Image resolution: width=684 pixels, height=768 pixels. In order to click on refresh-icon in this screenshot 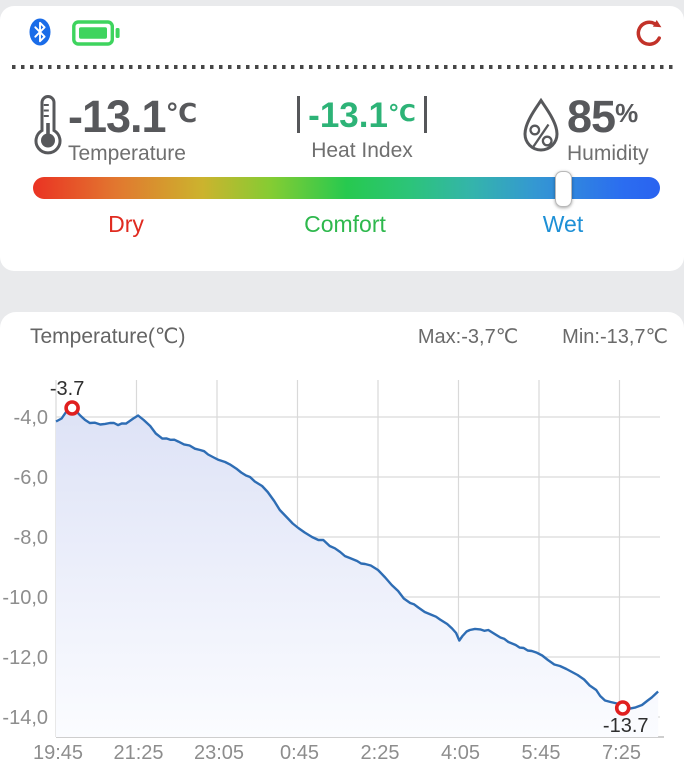, I will do `click(650, 36)`.